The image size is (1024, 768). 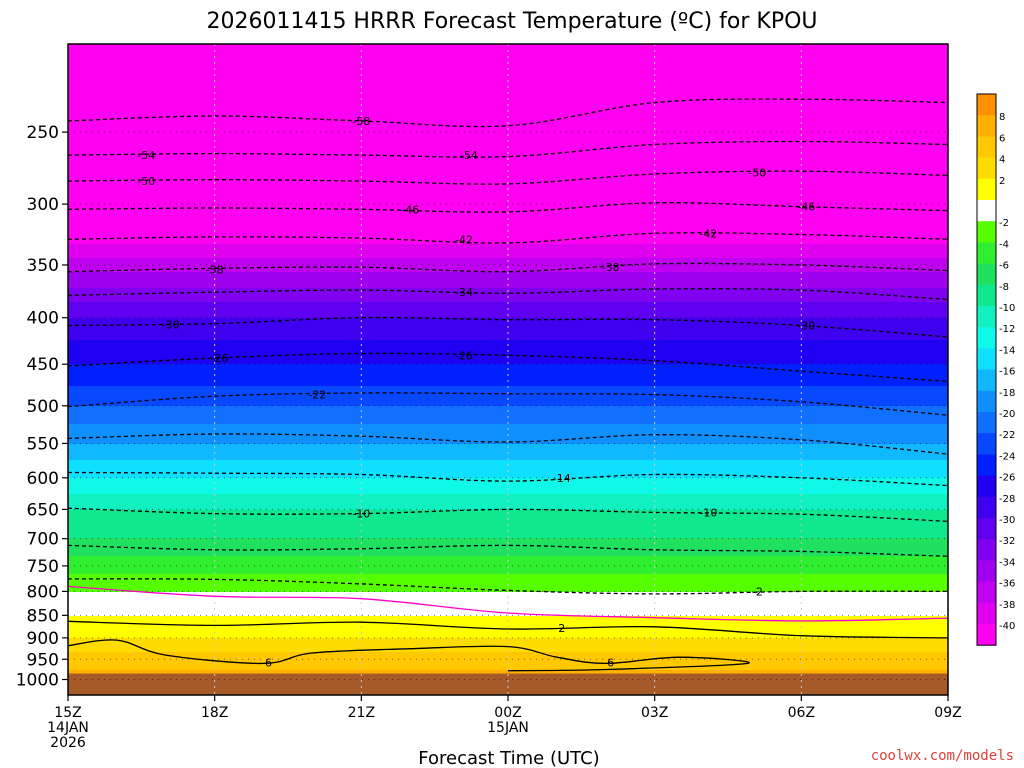 I want to click on contour-label: -54, so click(x=146, y=155).